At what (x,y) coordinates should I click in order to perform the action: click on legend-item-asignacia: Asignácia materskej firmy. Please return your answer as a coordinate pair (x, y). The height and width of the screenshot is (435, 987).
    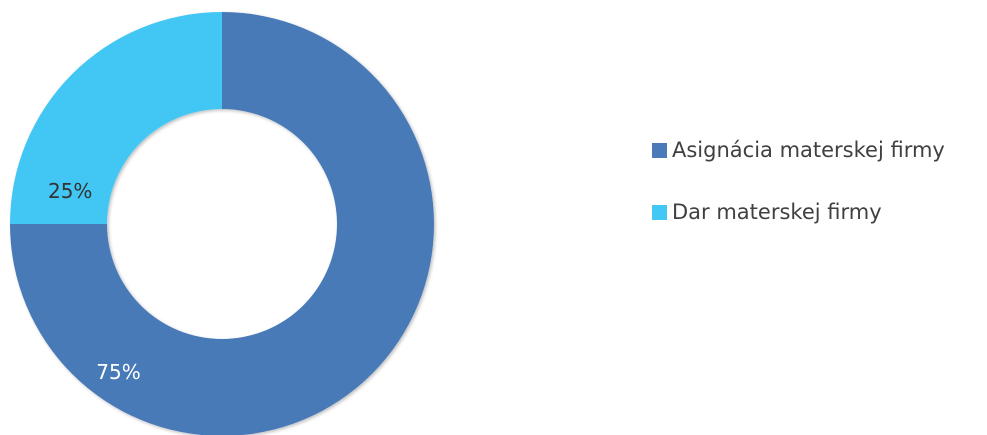
    Looking at the image, I should click on (798, 150).